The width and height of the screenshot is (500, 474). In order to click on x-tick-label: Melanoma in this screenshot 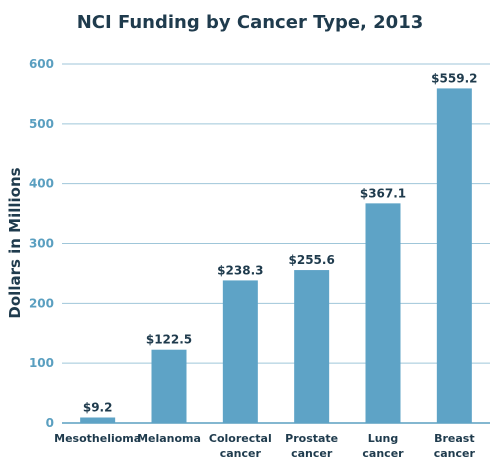, I will do `click(169, 438)`.